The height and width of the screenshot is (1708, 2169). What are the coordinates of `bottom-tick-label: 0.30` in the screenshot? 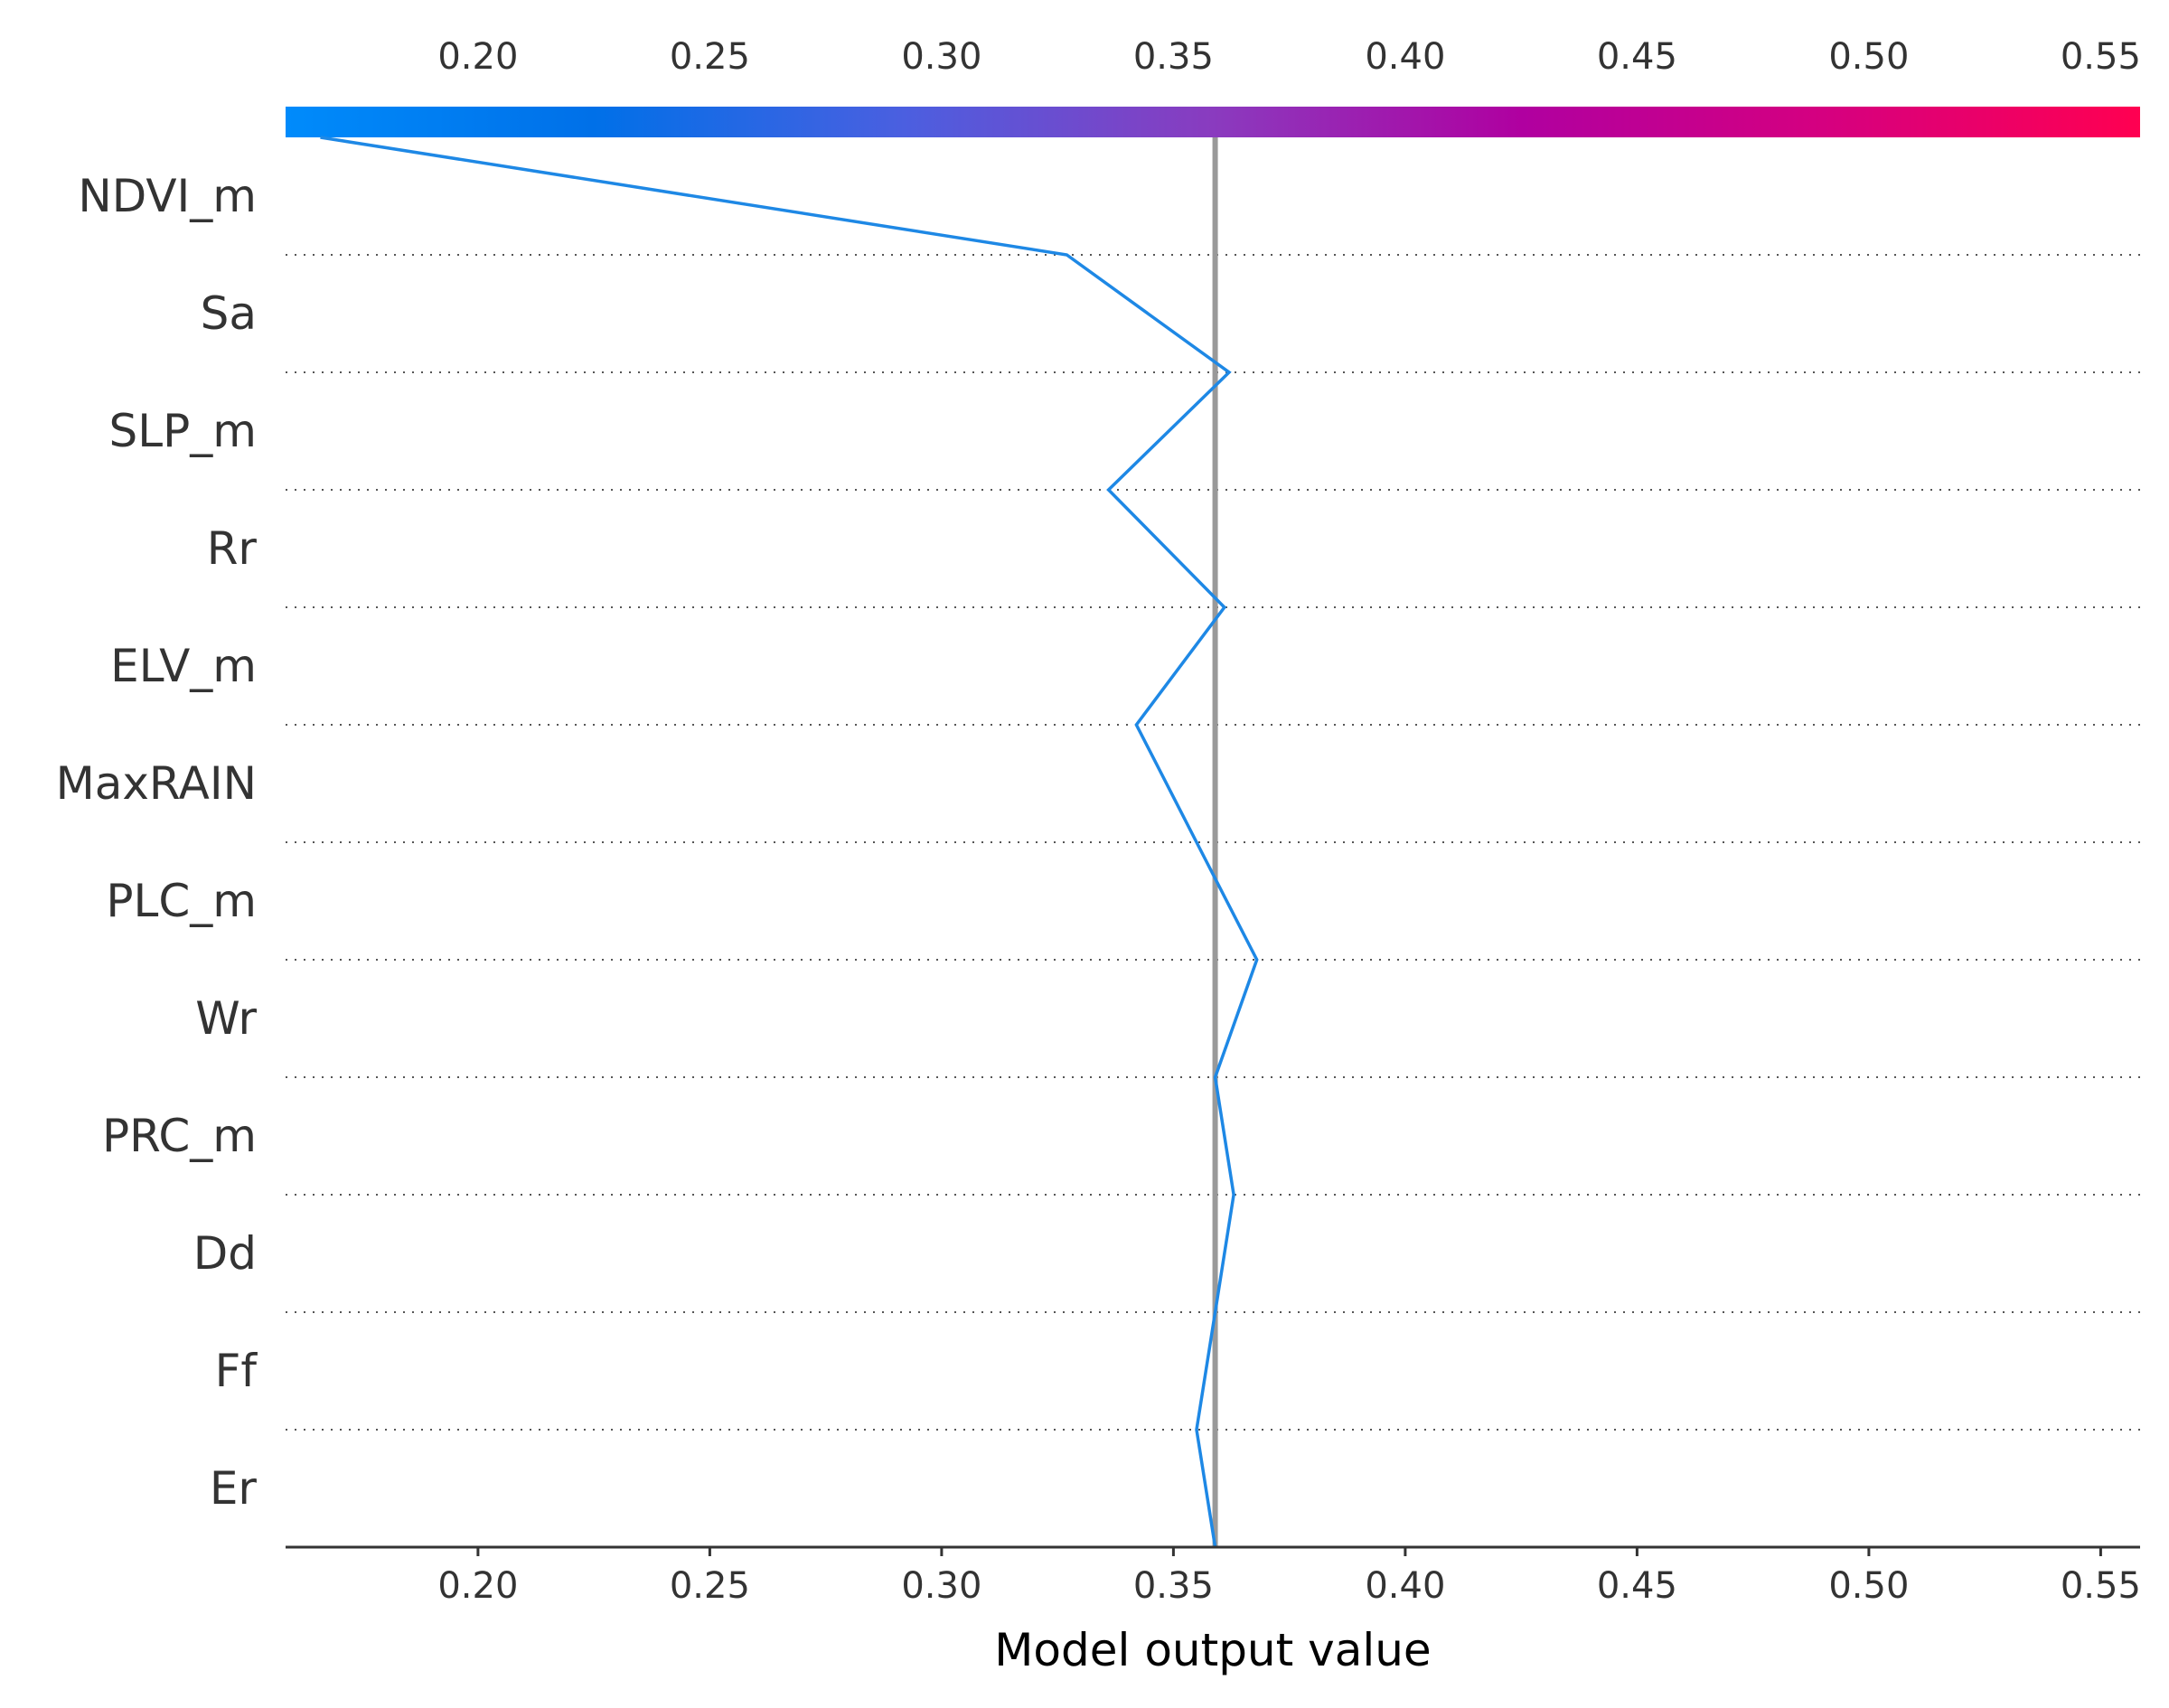 It's located at (941, 1586).